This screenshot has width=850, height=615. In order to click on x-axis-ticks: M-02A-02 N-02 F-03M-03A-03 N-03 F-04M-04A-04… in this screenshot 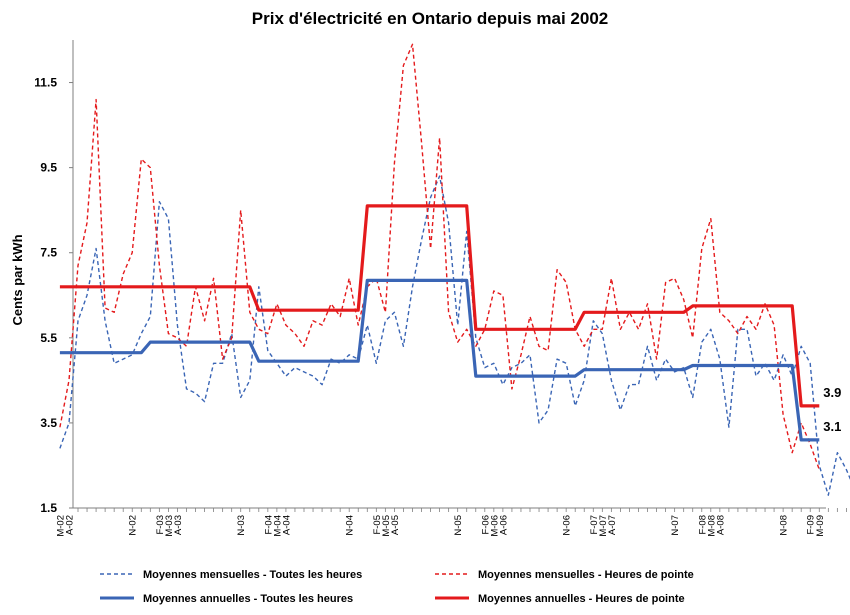, I will do `click(451, 522)`.